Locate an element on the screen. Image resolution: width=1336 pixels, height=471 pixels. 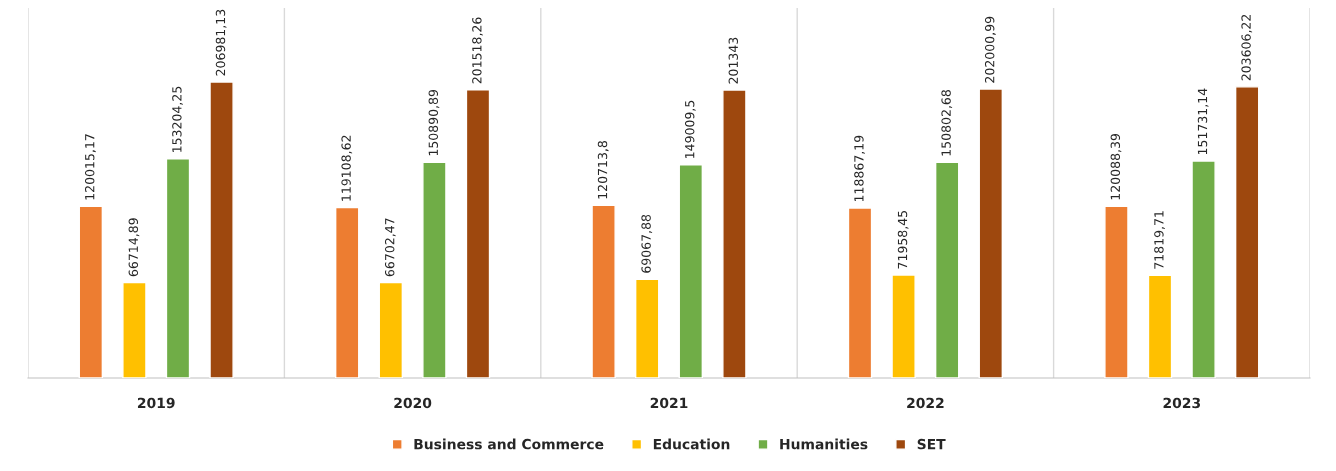
data-label: 151731,14 is located at coordinates (1203, 121).